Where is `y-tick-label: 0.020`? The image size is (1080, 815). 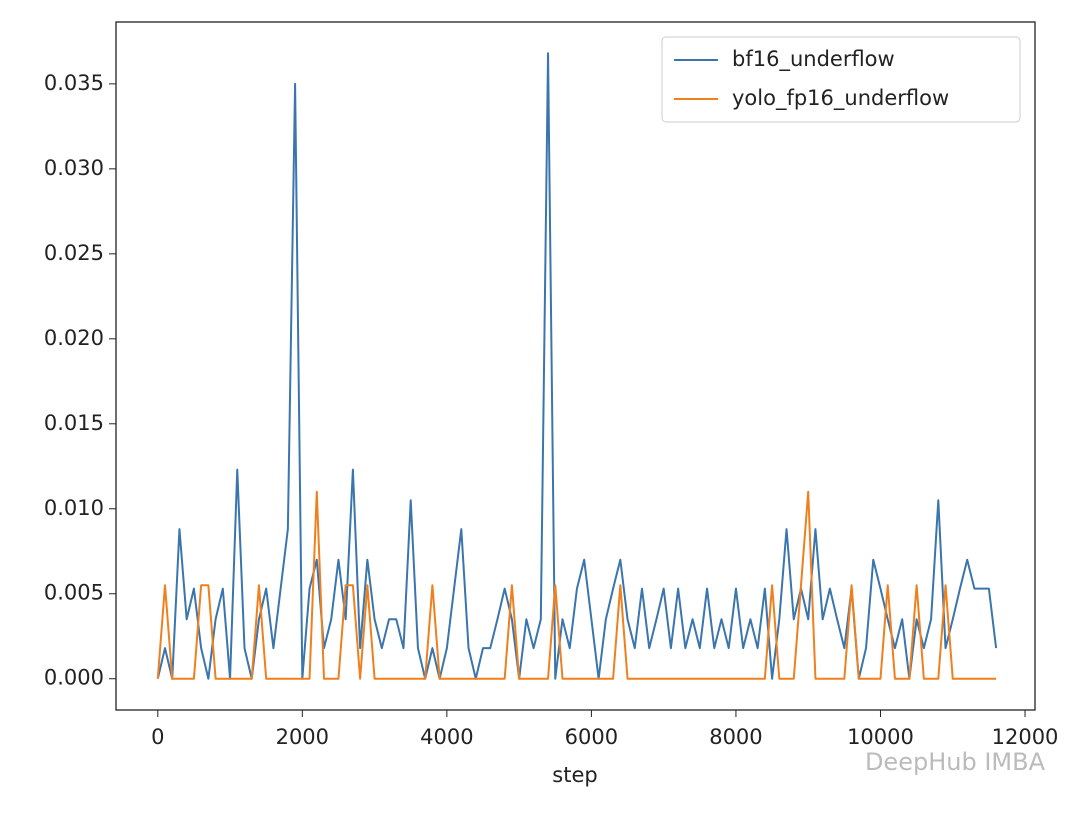 y-tick-label: 0.020 is located at coordinates (74, 338).